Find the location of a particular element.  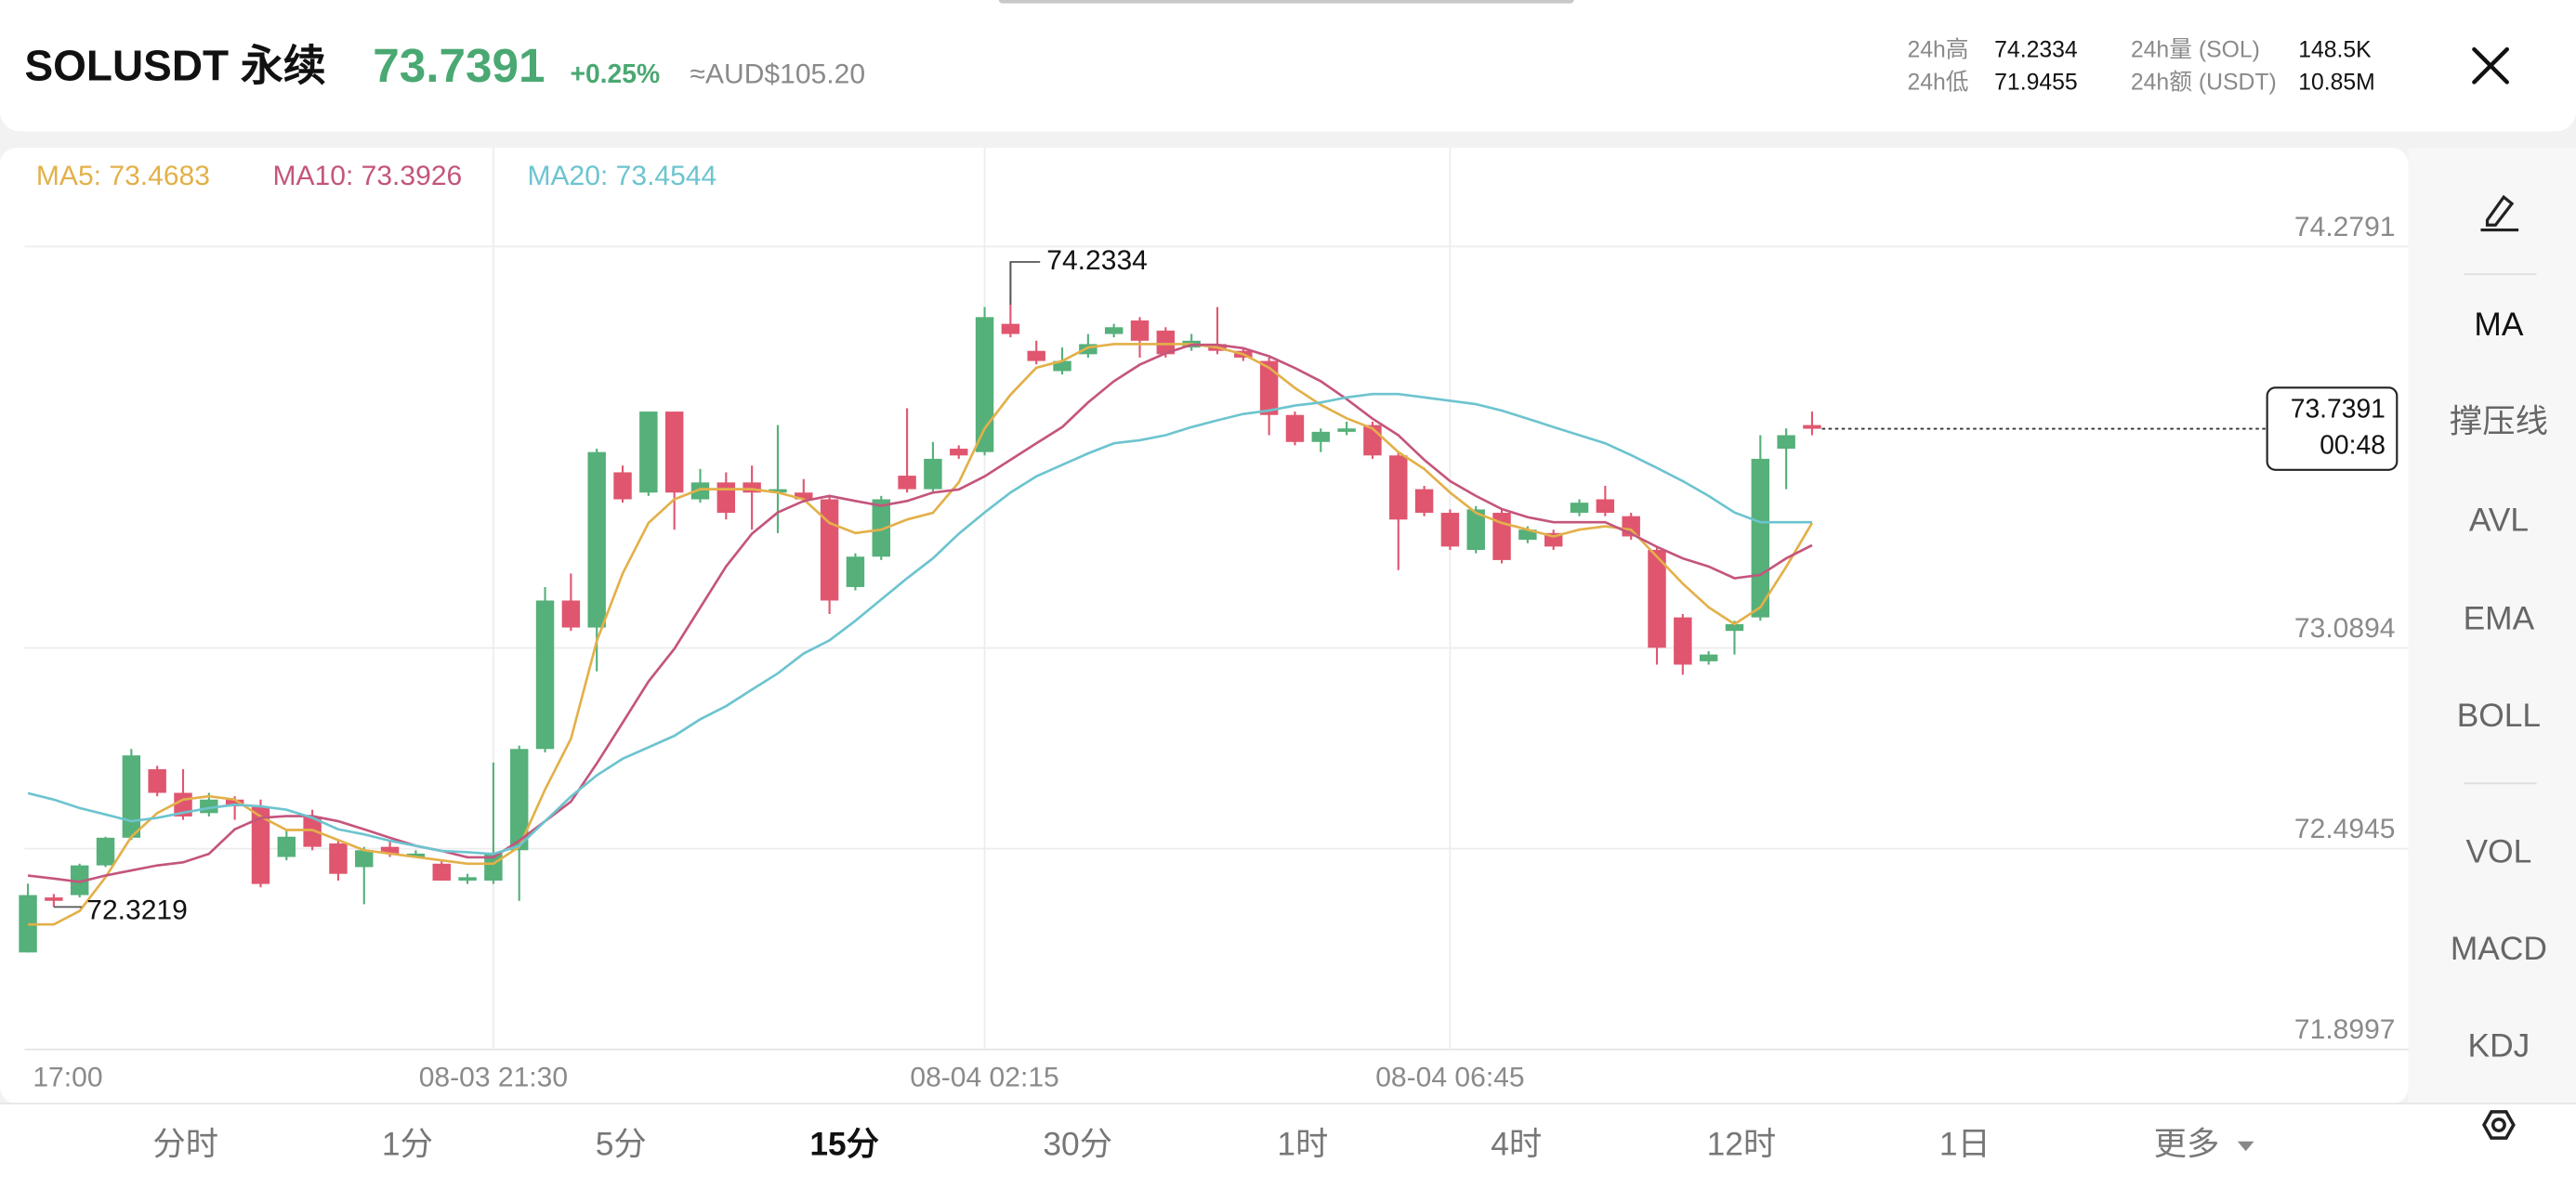

interval-tab: 4时 is located at coordinates (1516, 1144).